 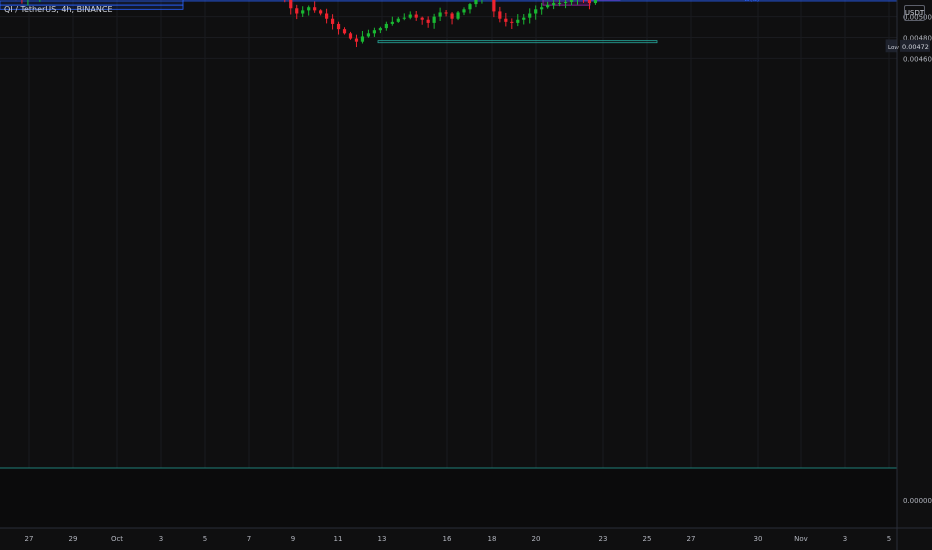 I want to click on x-tick-label: 29, so click(x=73, y=539).